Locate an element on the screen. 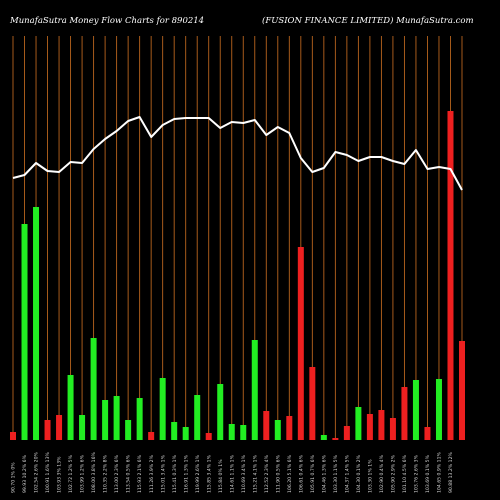 Image resolution: width=500 pixels, height=500 pixels. x-tick-label: 102.54 2.6% 20% is located at coordinates (37, 472).